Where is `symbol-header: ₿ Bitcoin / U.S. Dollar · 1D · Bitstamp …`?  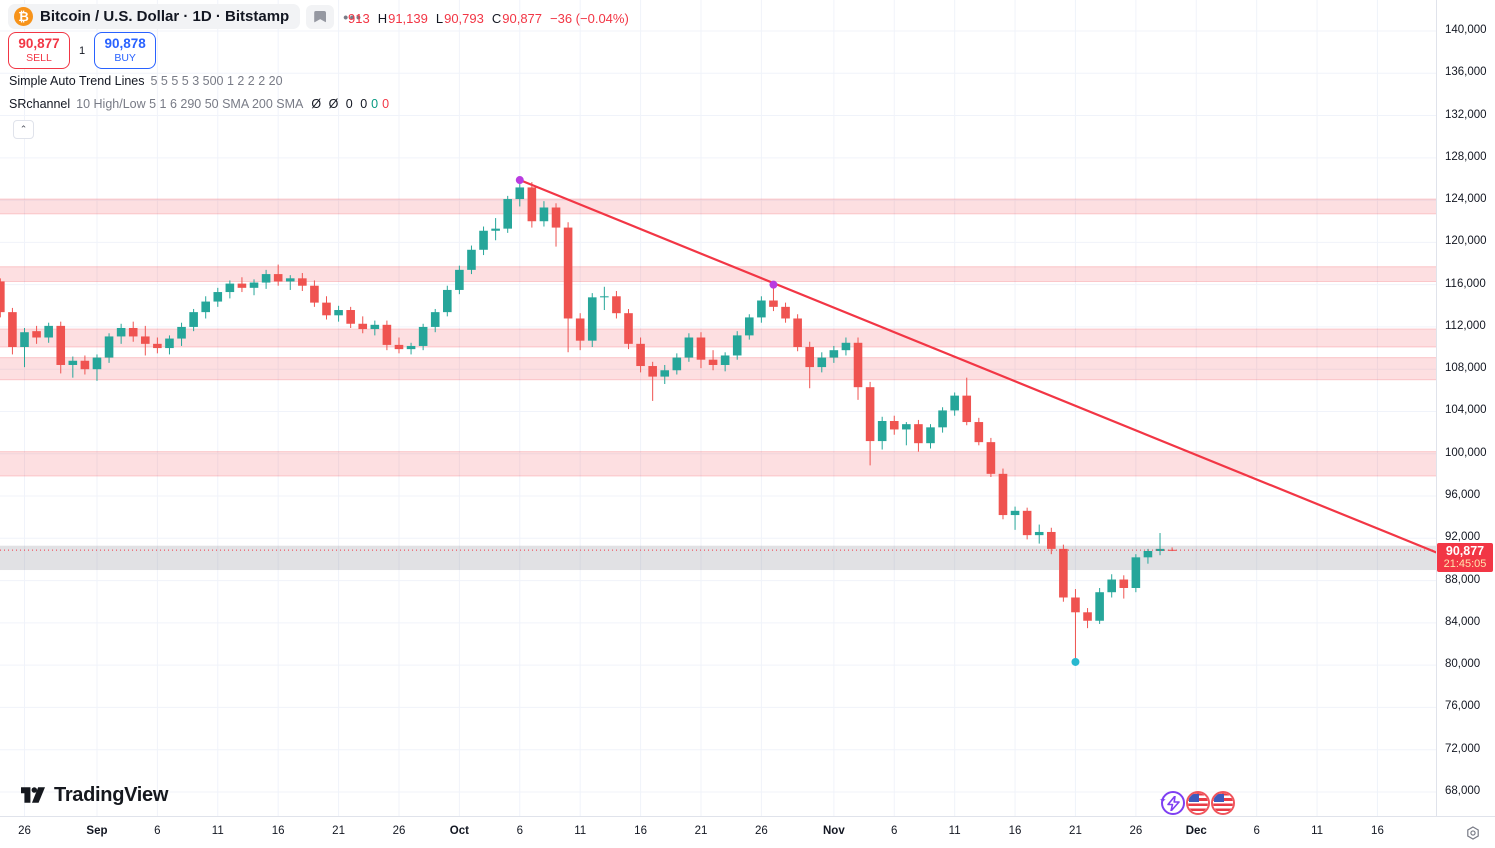 symbol-header: ₿ Bitcoin / U.S. Dollar · 1D · Bitstamp … is located at coordinates (186, 16).